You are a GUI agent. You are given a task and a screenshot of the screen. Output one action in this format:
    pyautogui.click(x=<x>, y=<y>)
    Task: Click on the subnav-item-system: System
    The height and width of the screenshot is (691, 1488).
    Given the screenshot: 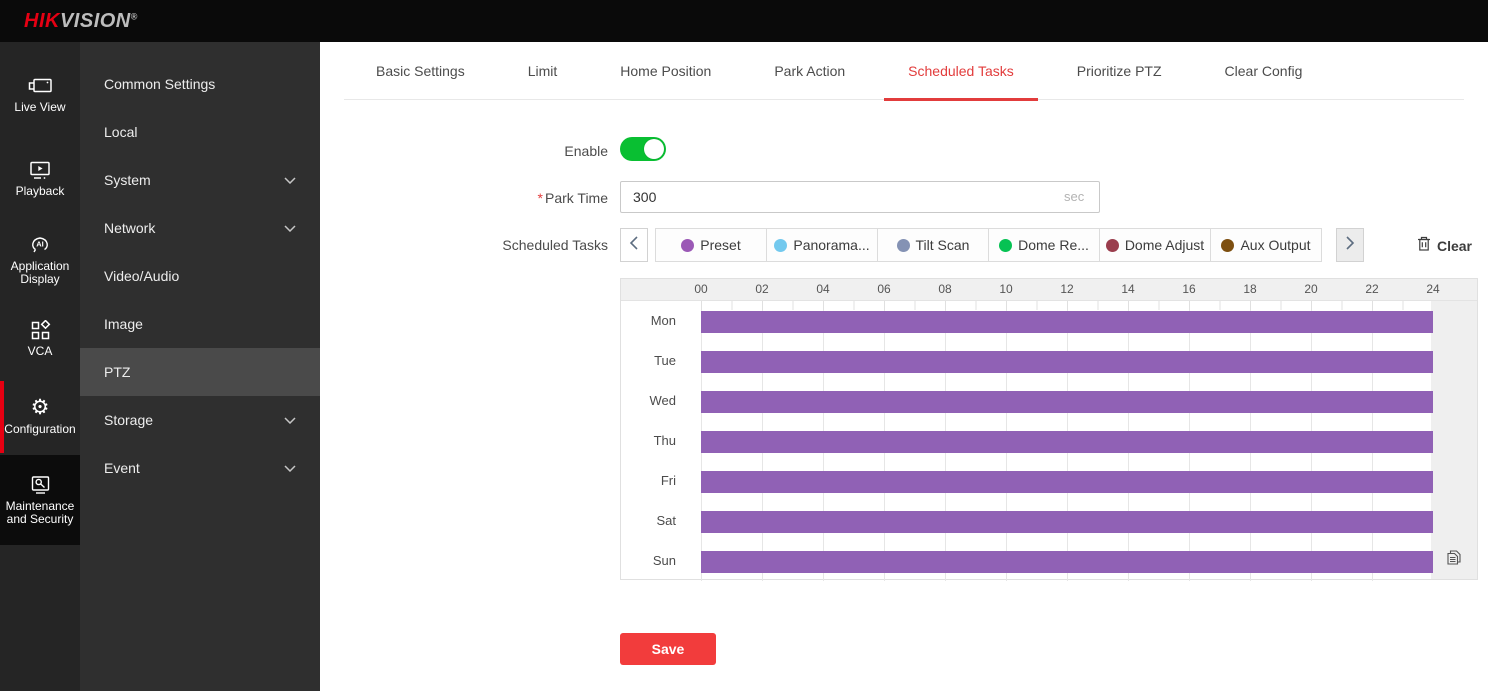 What is the action you would take?
    pyautogui.click(x=200, y=180)
    